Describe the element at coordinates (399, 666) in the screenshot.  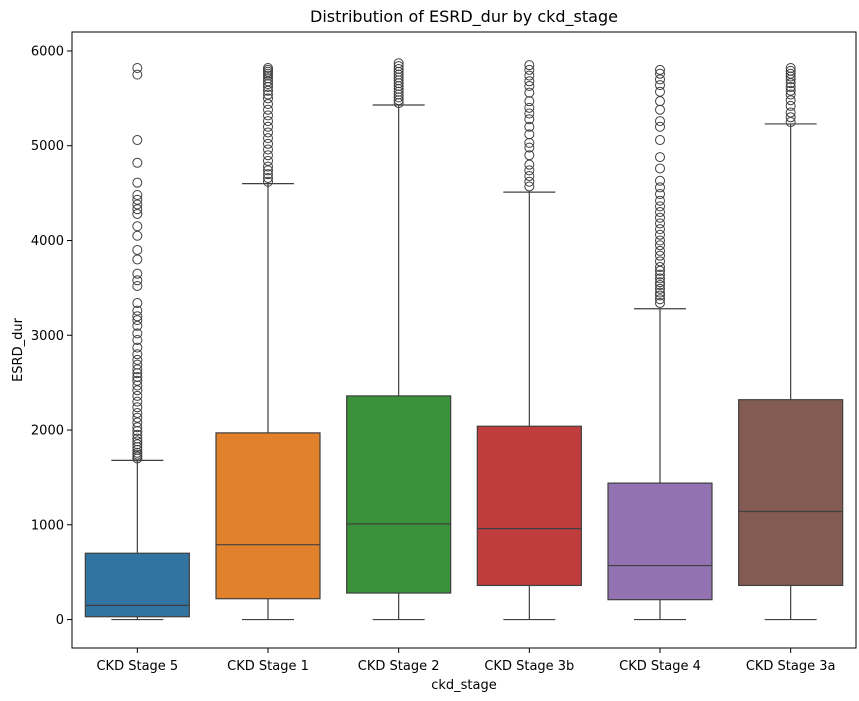
I see `x-tick-label: CKD Stage 2` at that location.